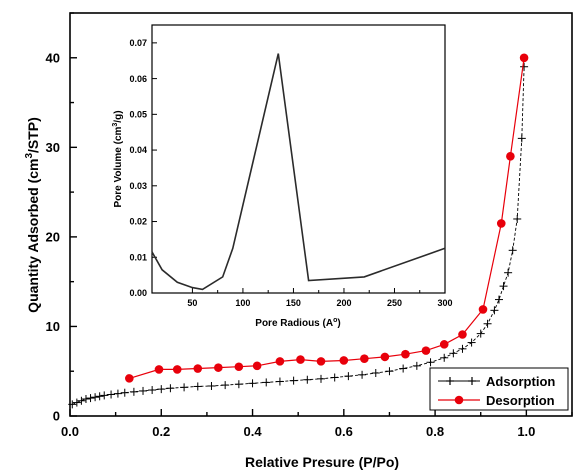  Describe the element at coordinates (520, 400) in the screenshot. I see `legend-desorption-label: Desorption` at that location.